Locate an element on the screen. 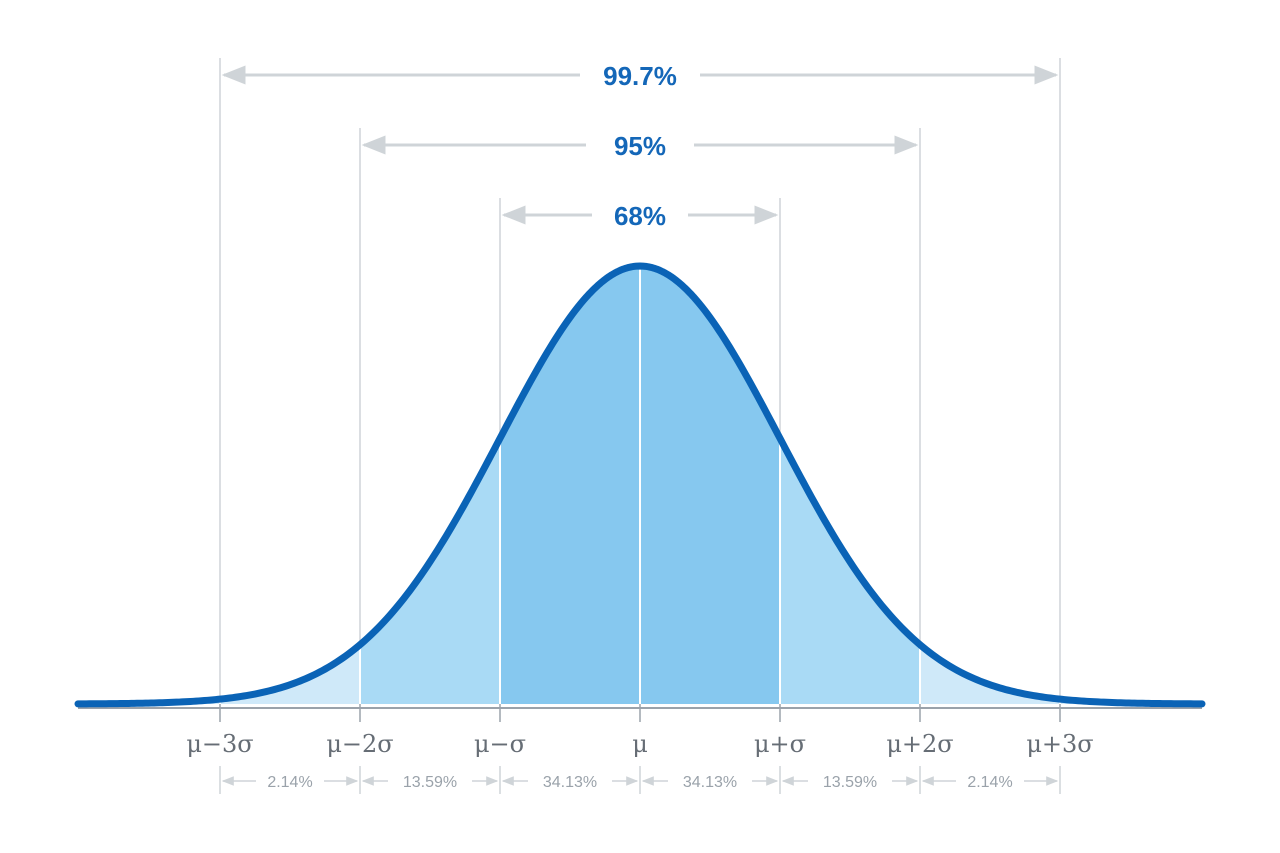 The height and width of the screenshot is (853, 1280). range-label: 68% is located at coordinates (640, 216).